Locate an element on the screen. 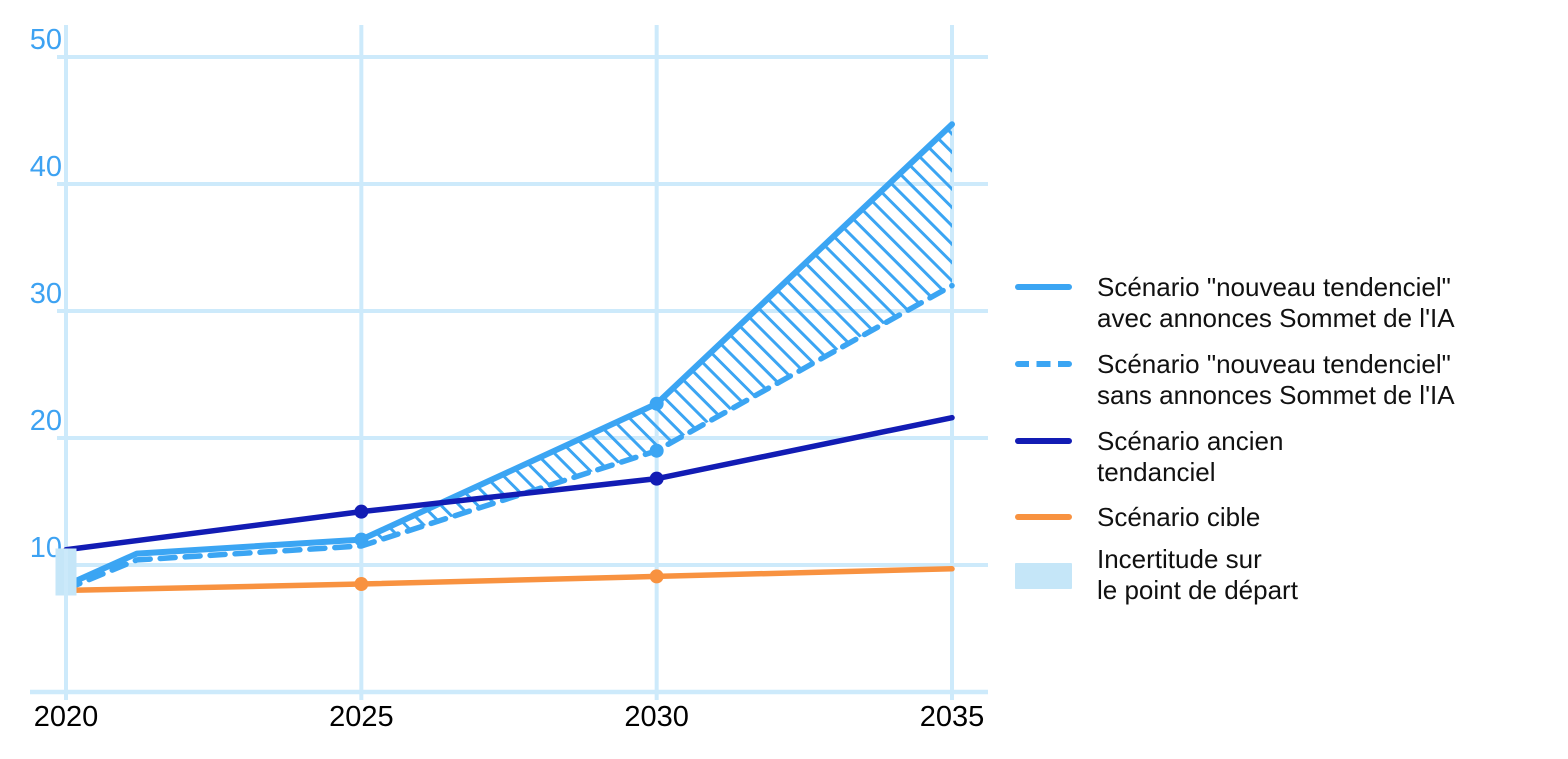 This screenshot has width=1568, height=759. y-tick-label: 50 is located at coordinates (46, 40).